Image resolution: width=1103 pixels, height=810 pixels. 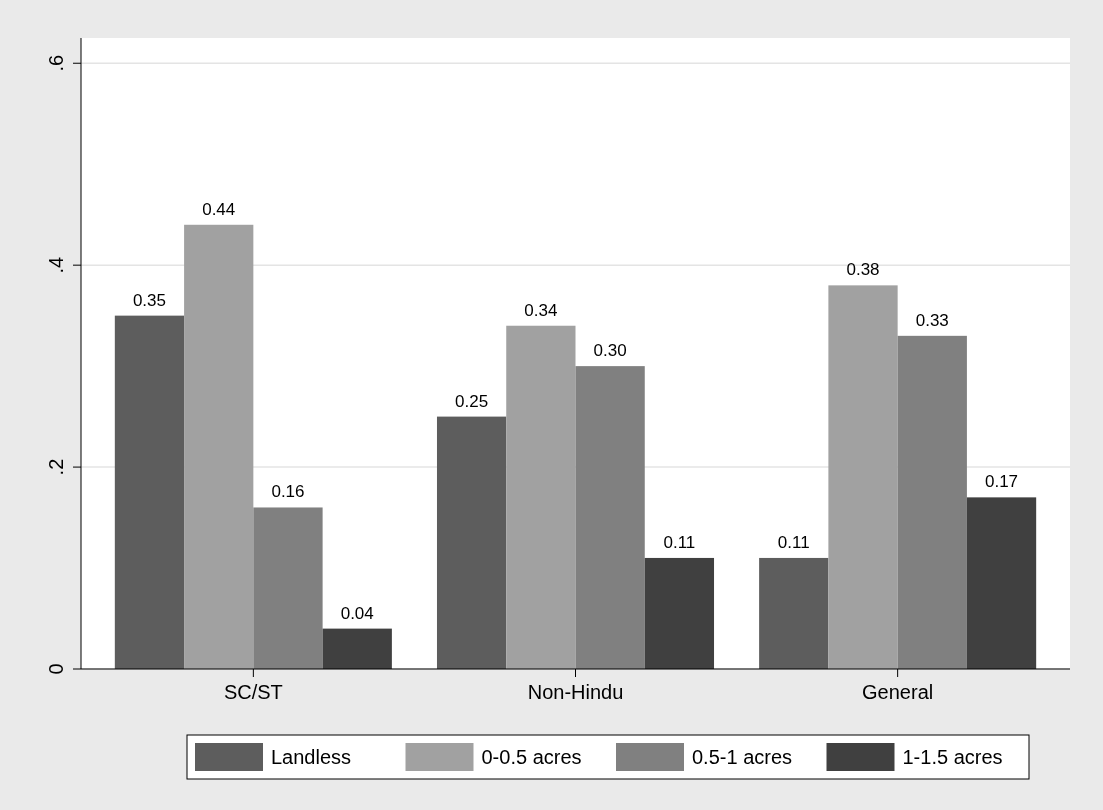 I want to click on legend-label: 1-1.5 acres, so click(x=952, y=757).